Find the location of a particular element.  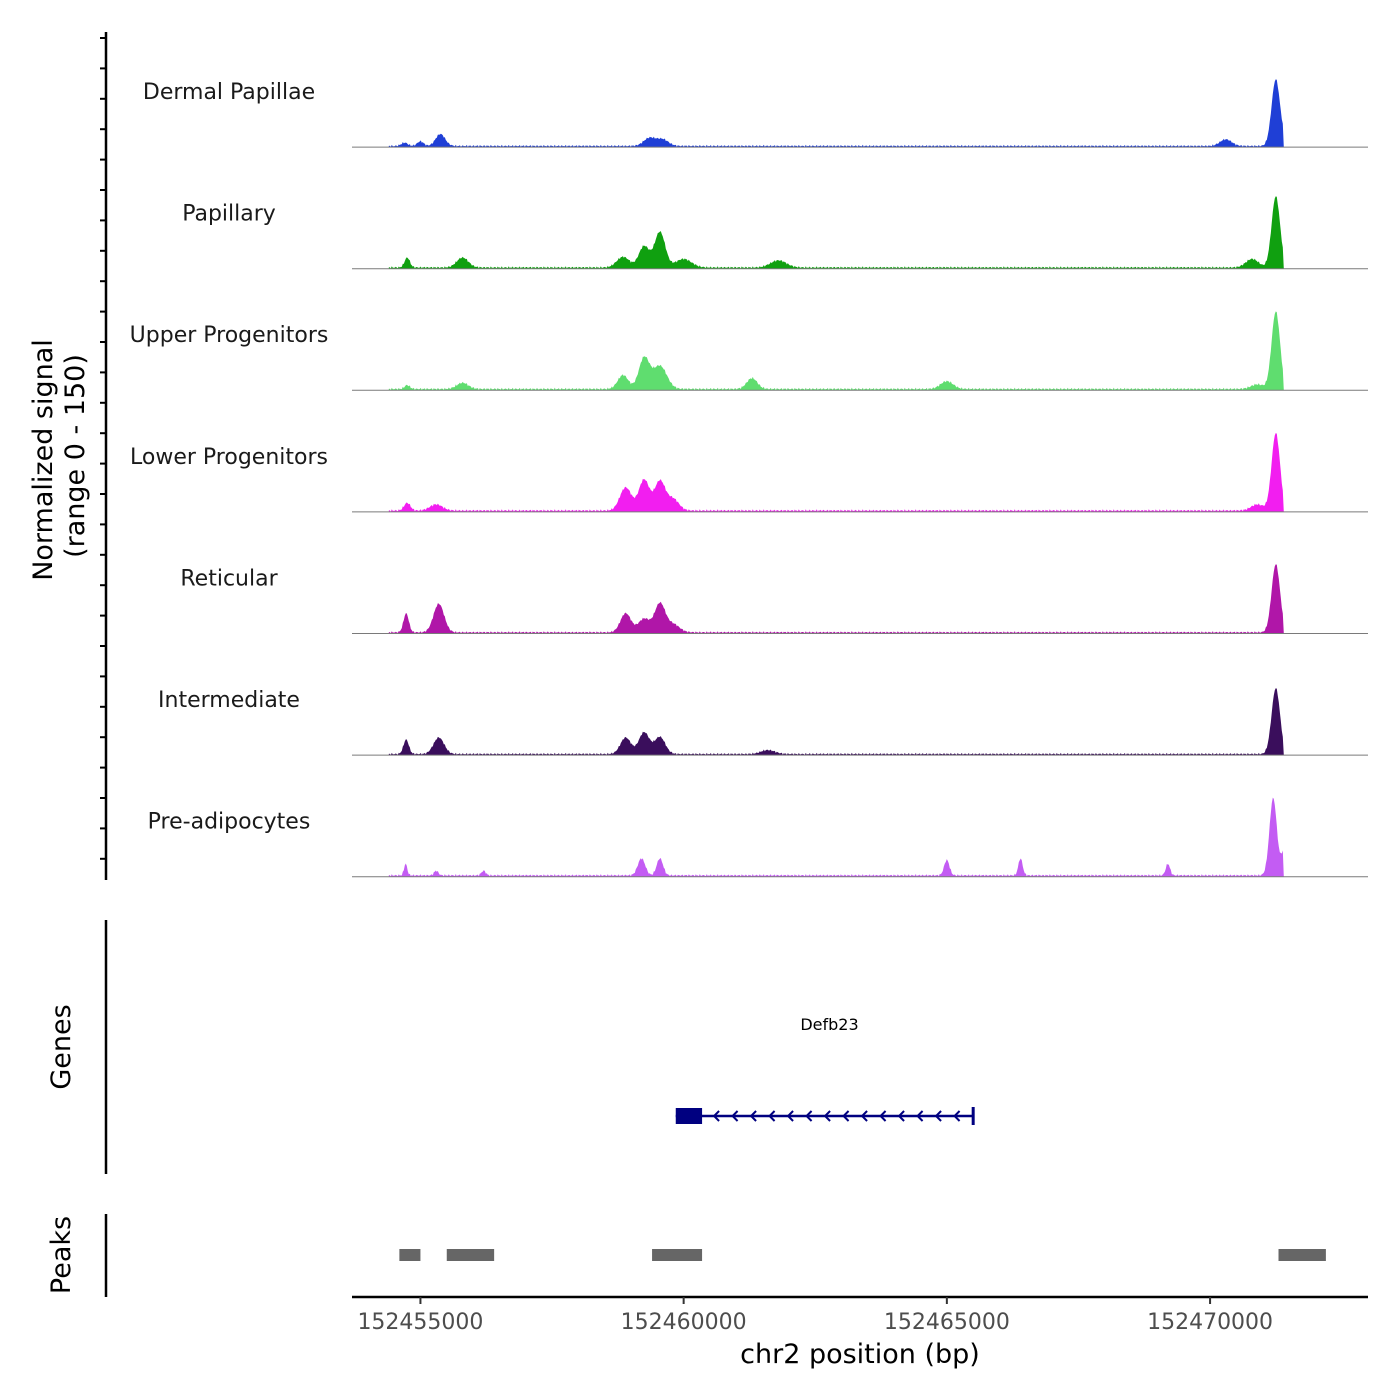

y-axis-label-line1: Normalized signal is located at coordinates (43, 460).